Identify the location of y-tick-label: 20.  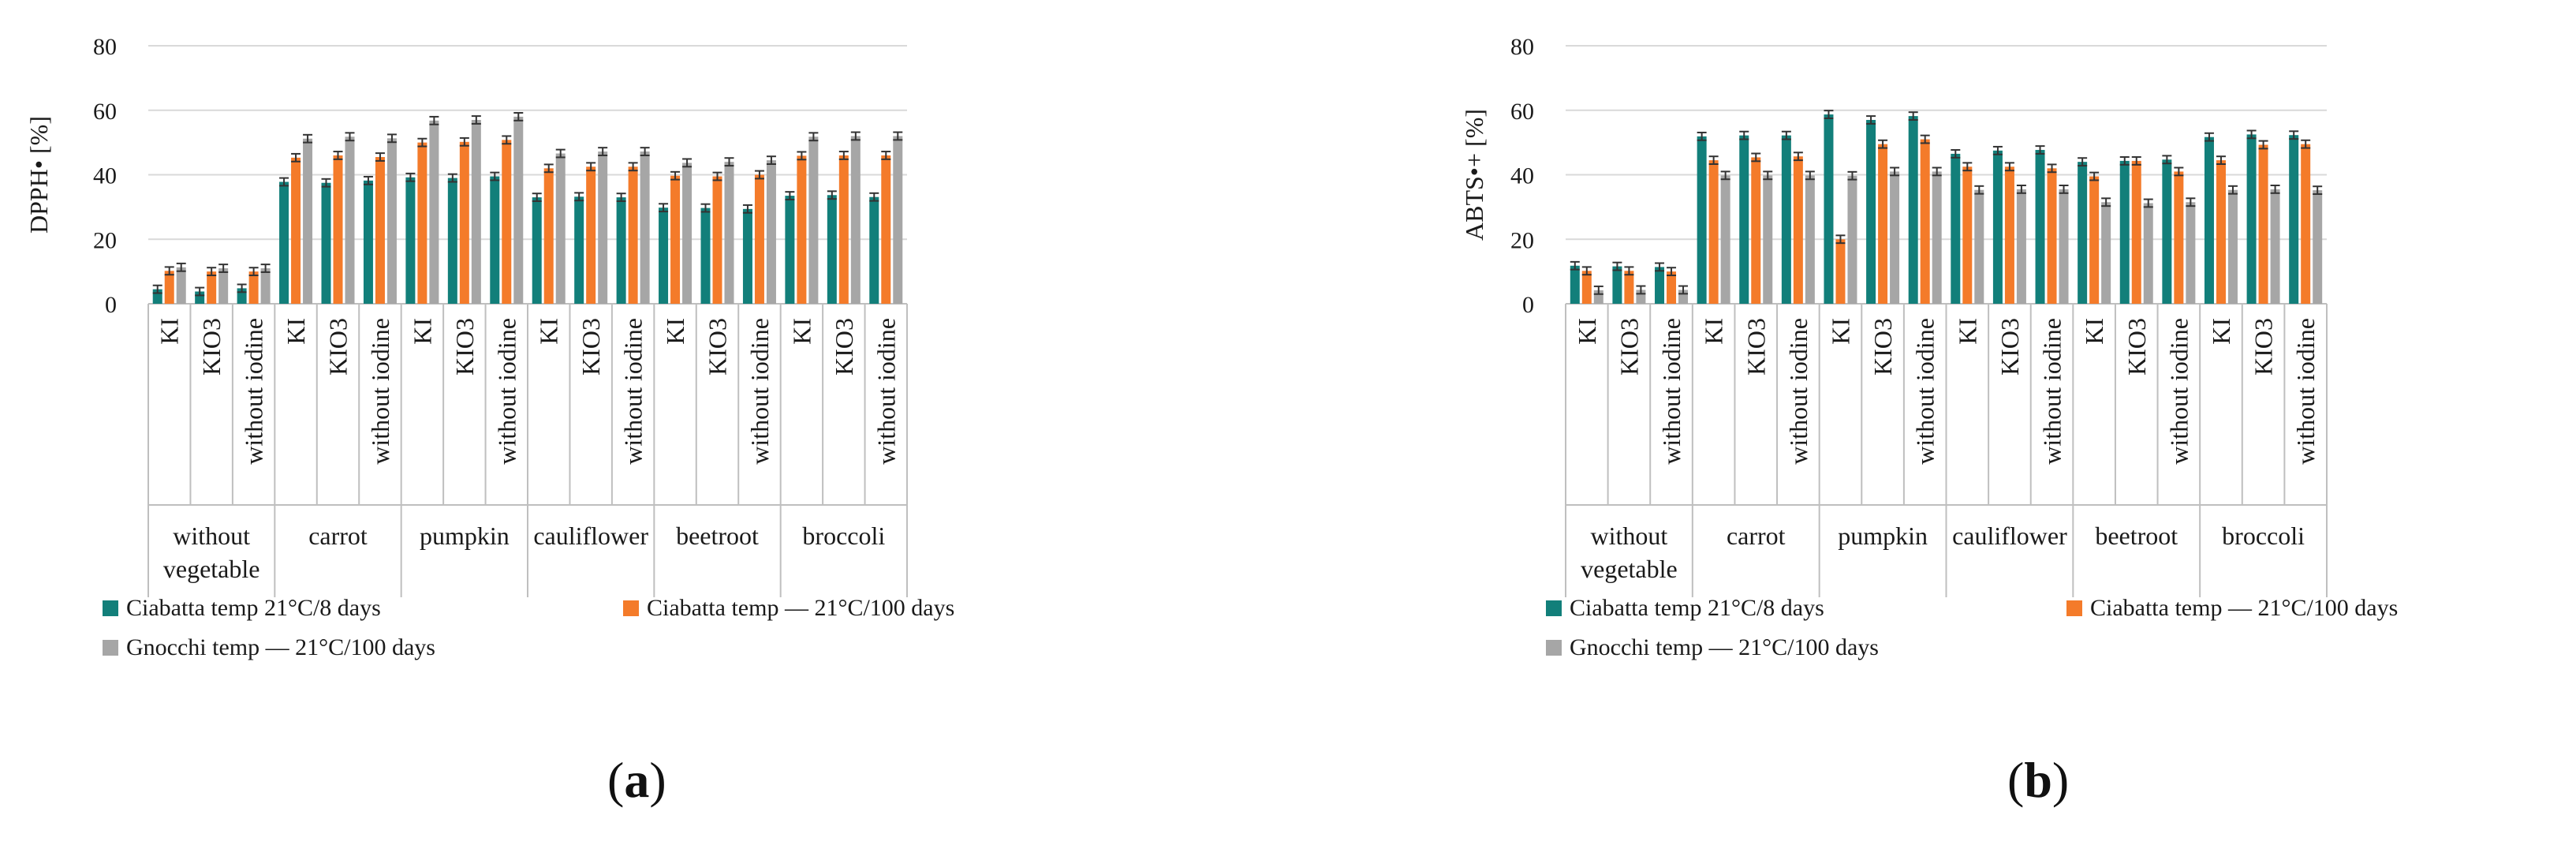
(1522, 240).